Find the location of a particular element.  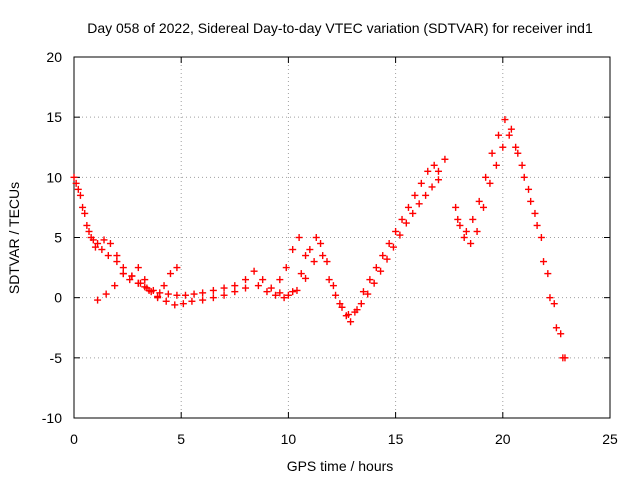

x-tick-label: 25 is located at coordinates (610, 439).